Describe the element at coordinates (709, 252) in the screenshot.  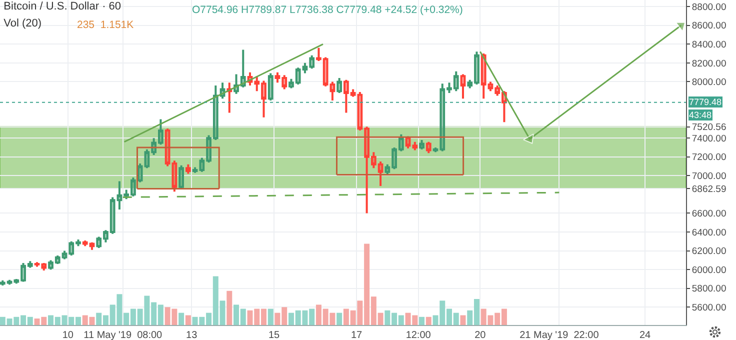
I see `y-tick-label: 6200.00` at that location.